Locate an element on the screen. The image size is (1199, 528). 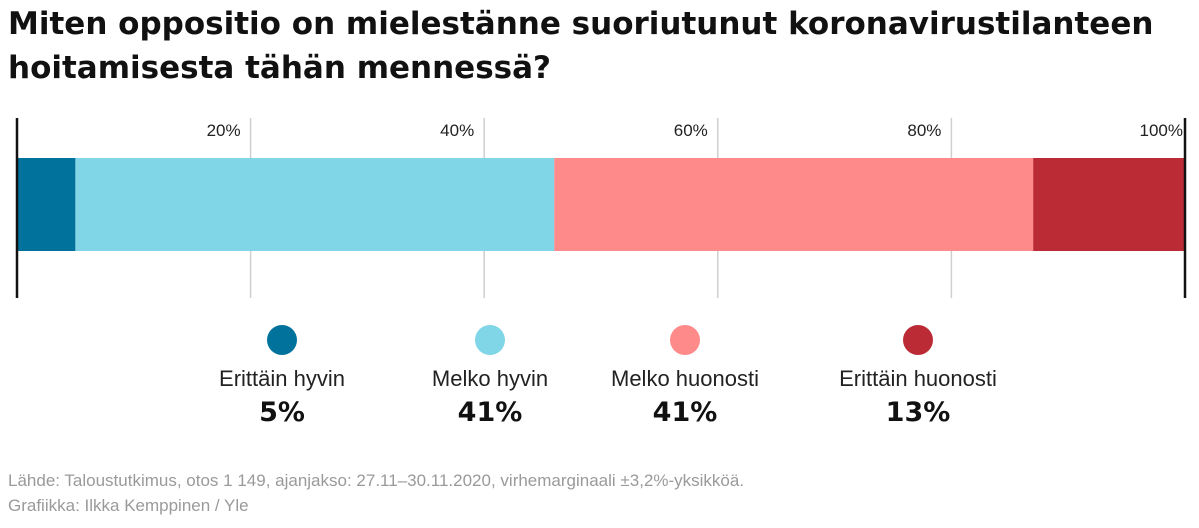
legend-label: Erittäin hyvin is located at coordinates (282, 378).